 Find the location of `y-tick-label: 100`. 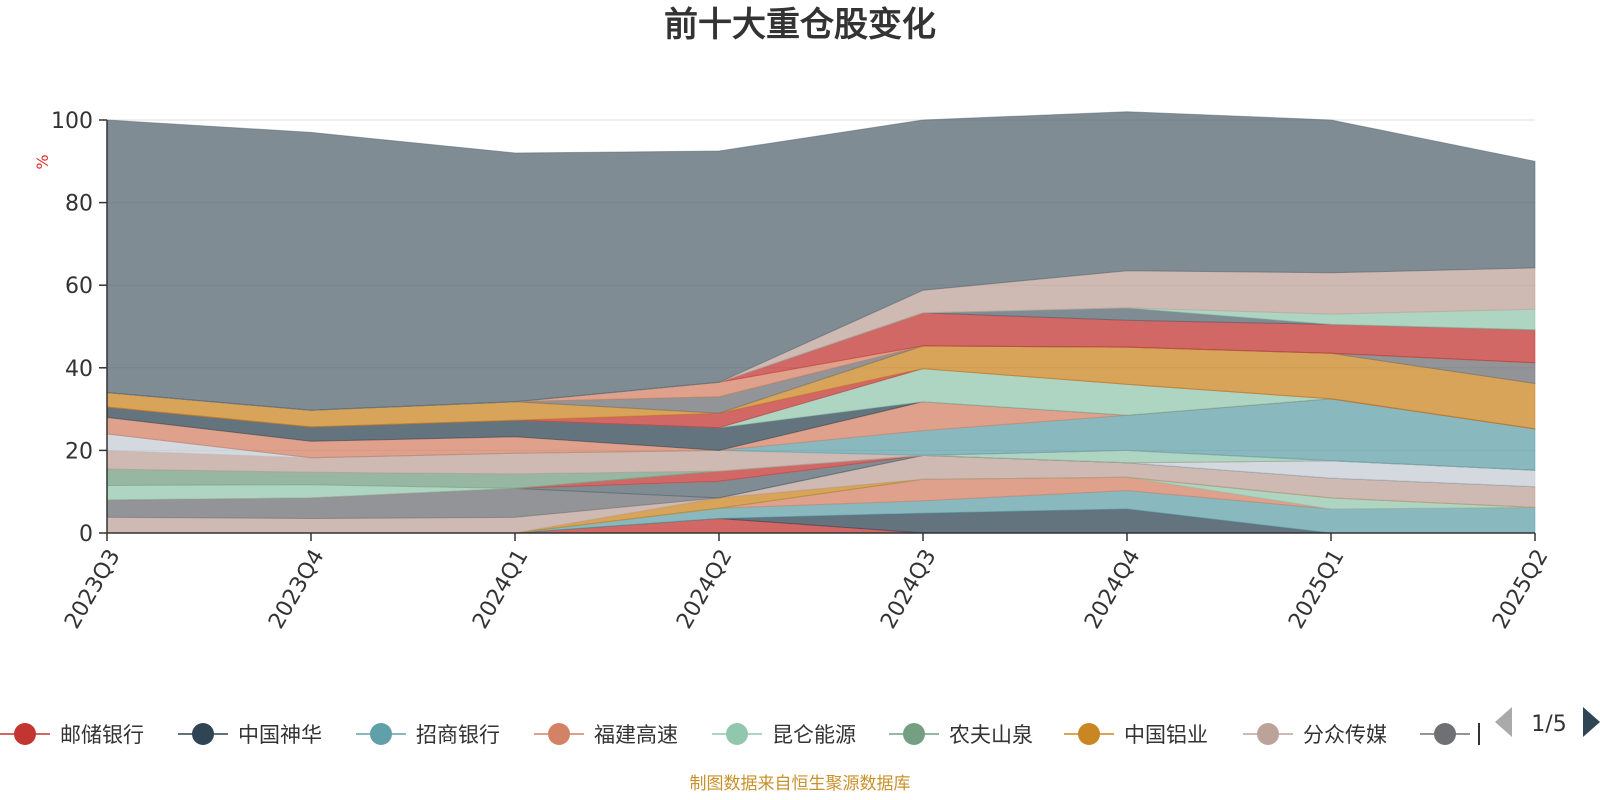

y-tick-label: 100 is located at coordinates (72, 121).